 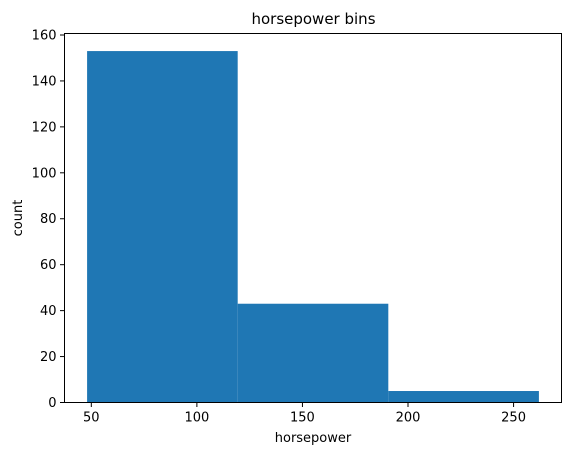 I want to click on x-tick-label: 200, so click(x=408, y=418).